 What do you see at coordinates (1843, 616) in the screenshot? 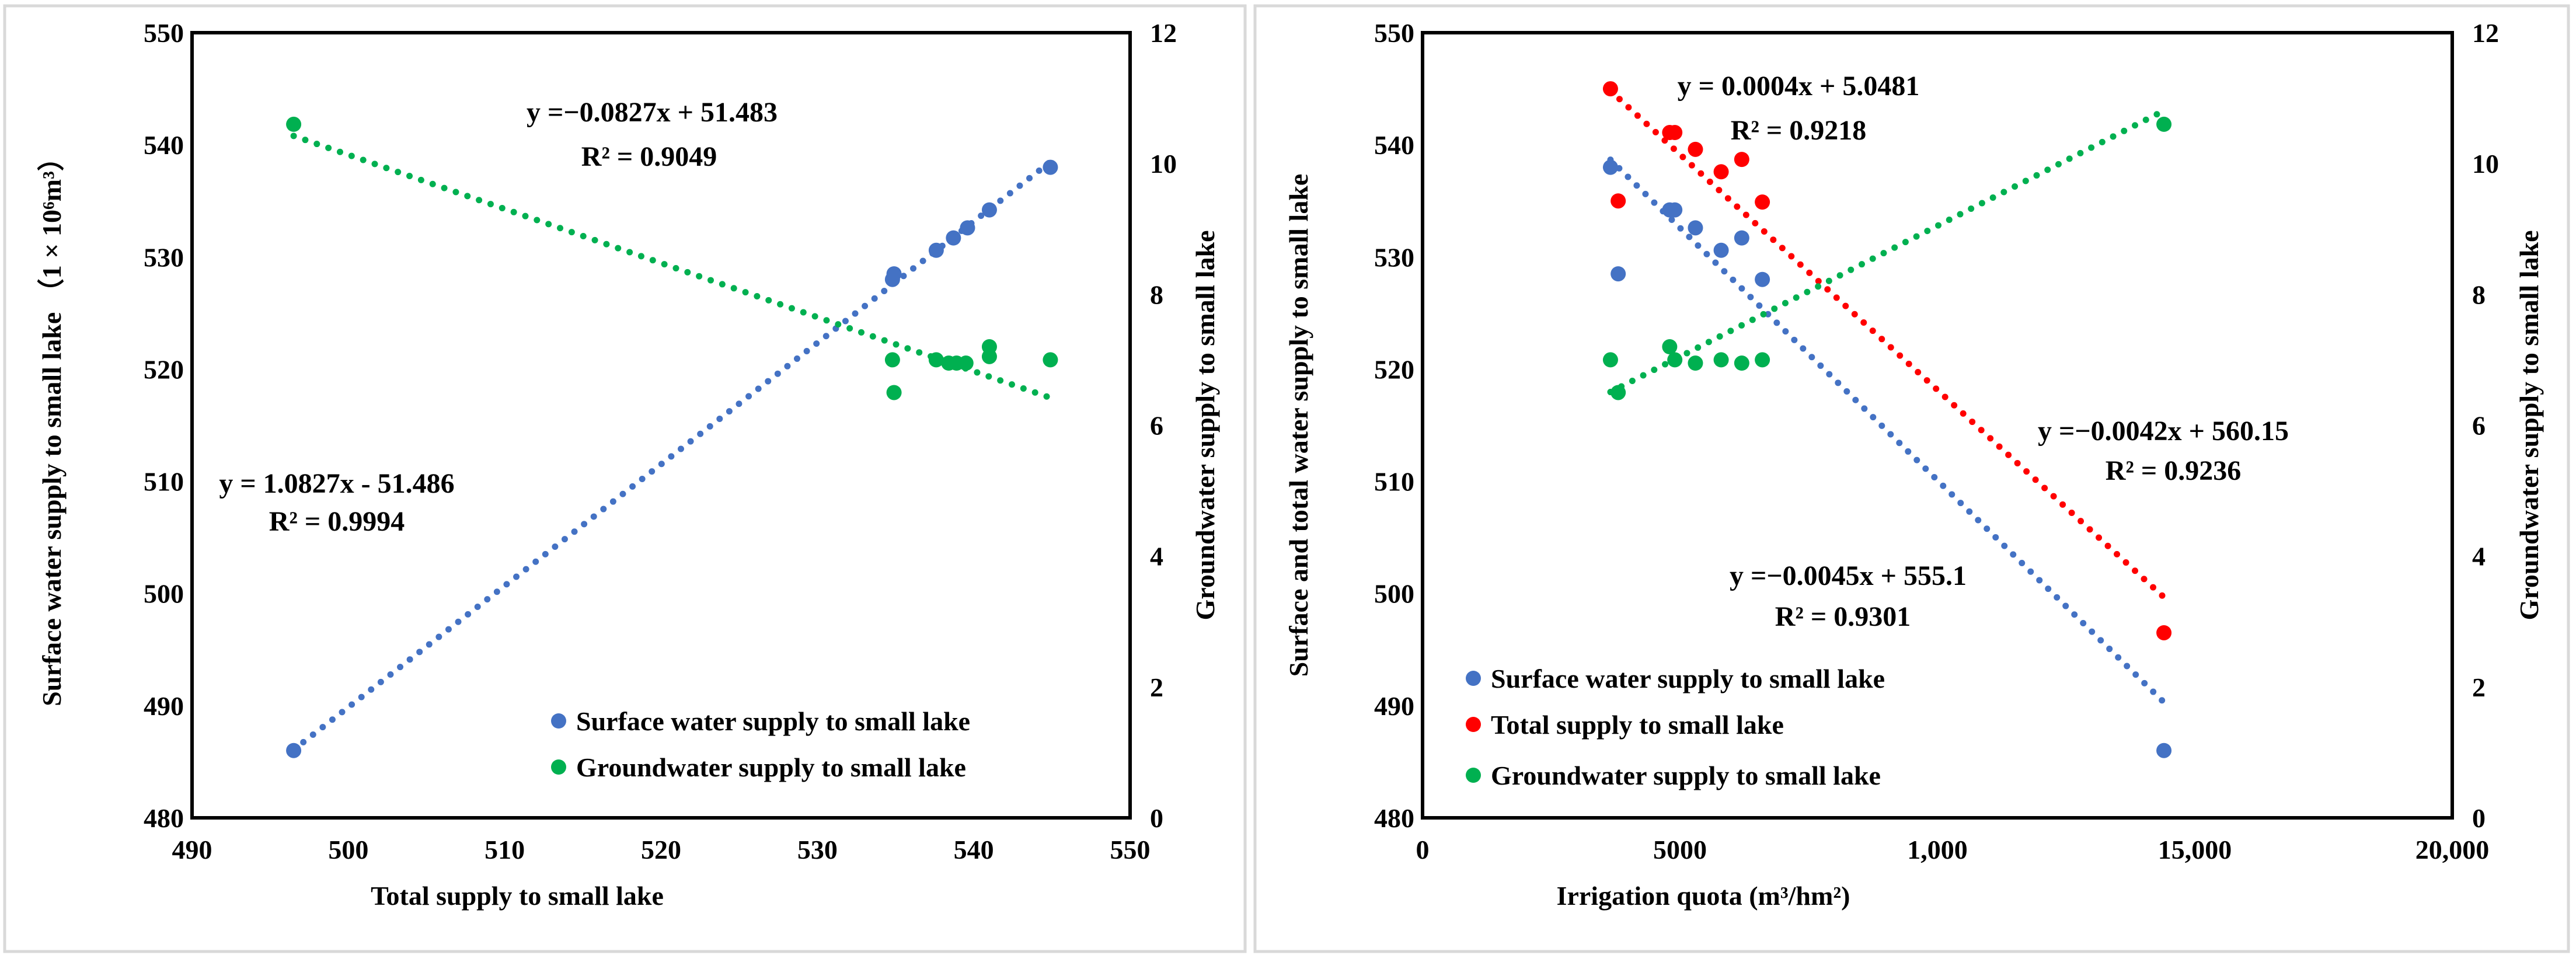
I see `trend-r-squared: R² = 0.9301` at bounding box center [1843, 616].